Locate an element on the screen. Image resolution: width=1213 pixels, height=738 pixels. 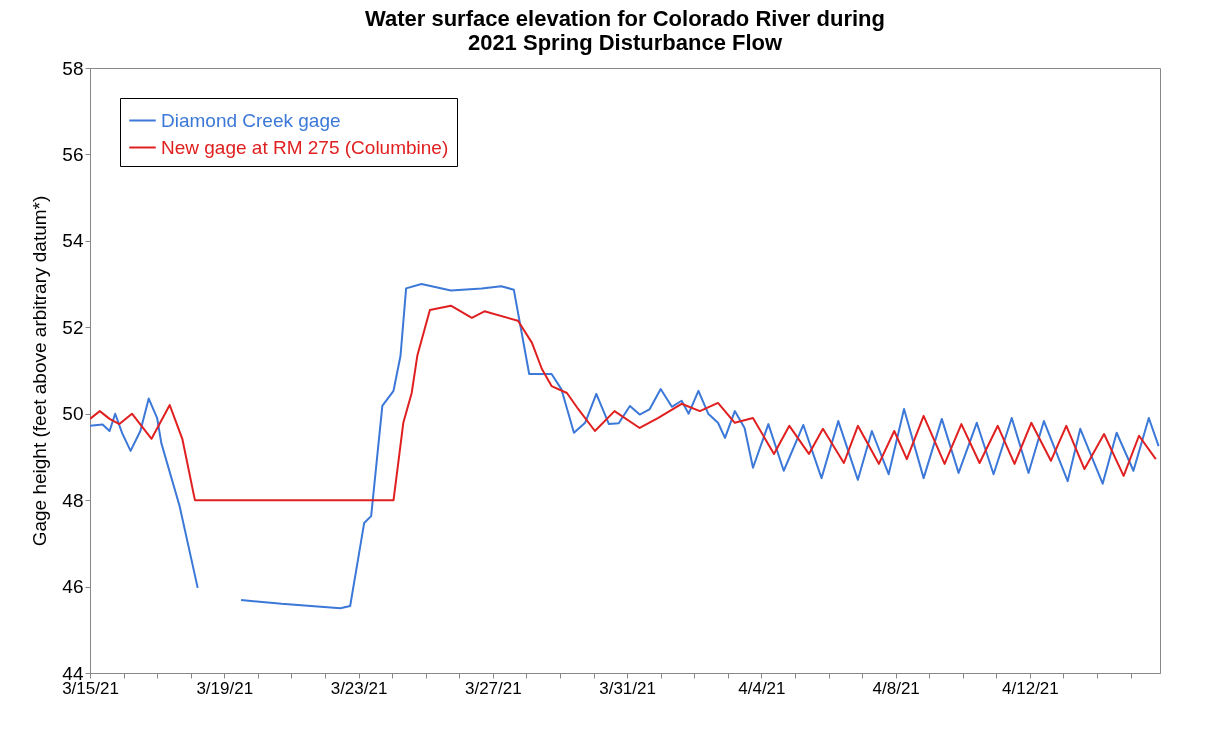
x-tick-label: 4/4/21 is located at coordinates (762, 688).